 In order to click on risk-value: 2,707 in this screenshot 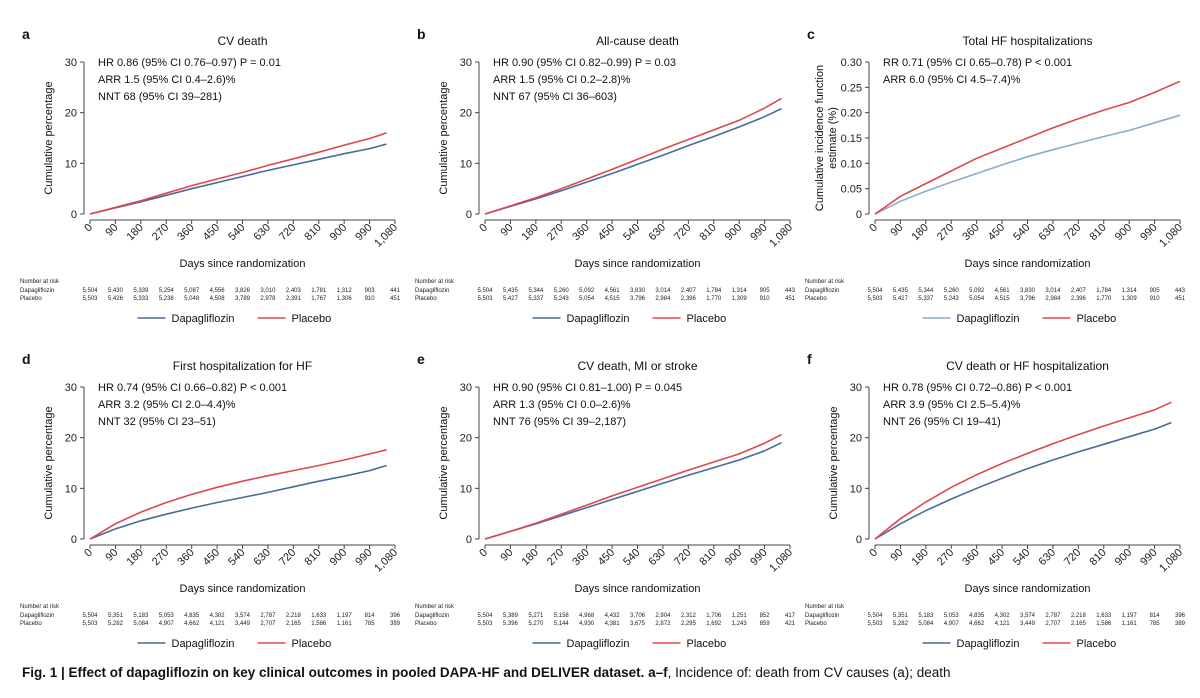, I will do `click(268, 624)`.